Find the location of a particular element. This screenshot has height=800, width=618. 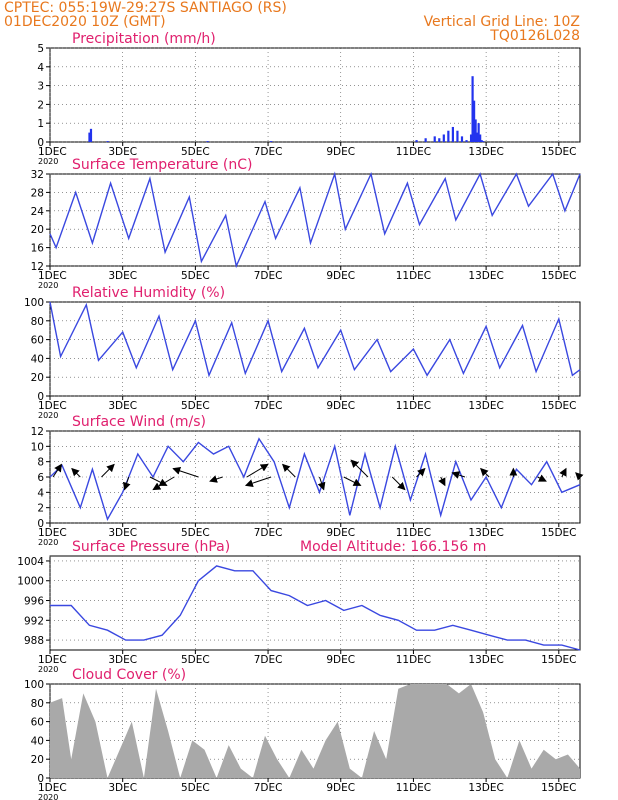

y-tick-label: 40 is located at coordinates (37, 359).